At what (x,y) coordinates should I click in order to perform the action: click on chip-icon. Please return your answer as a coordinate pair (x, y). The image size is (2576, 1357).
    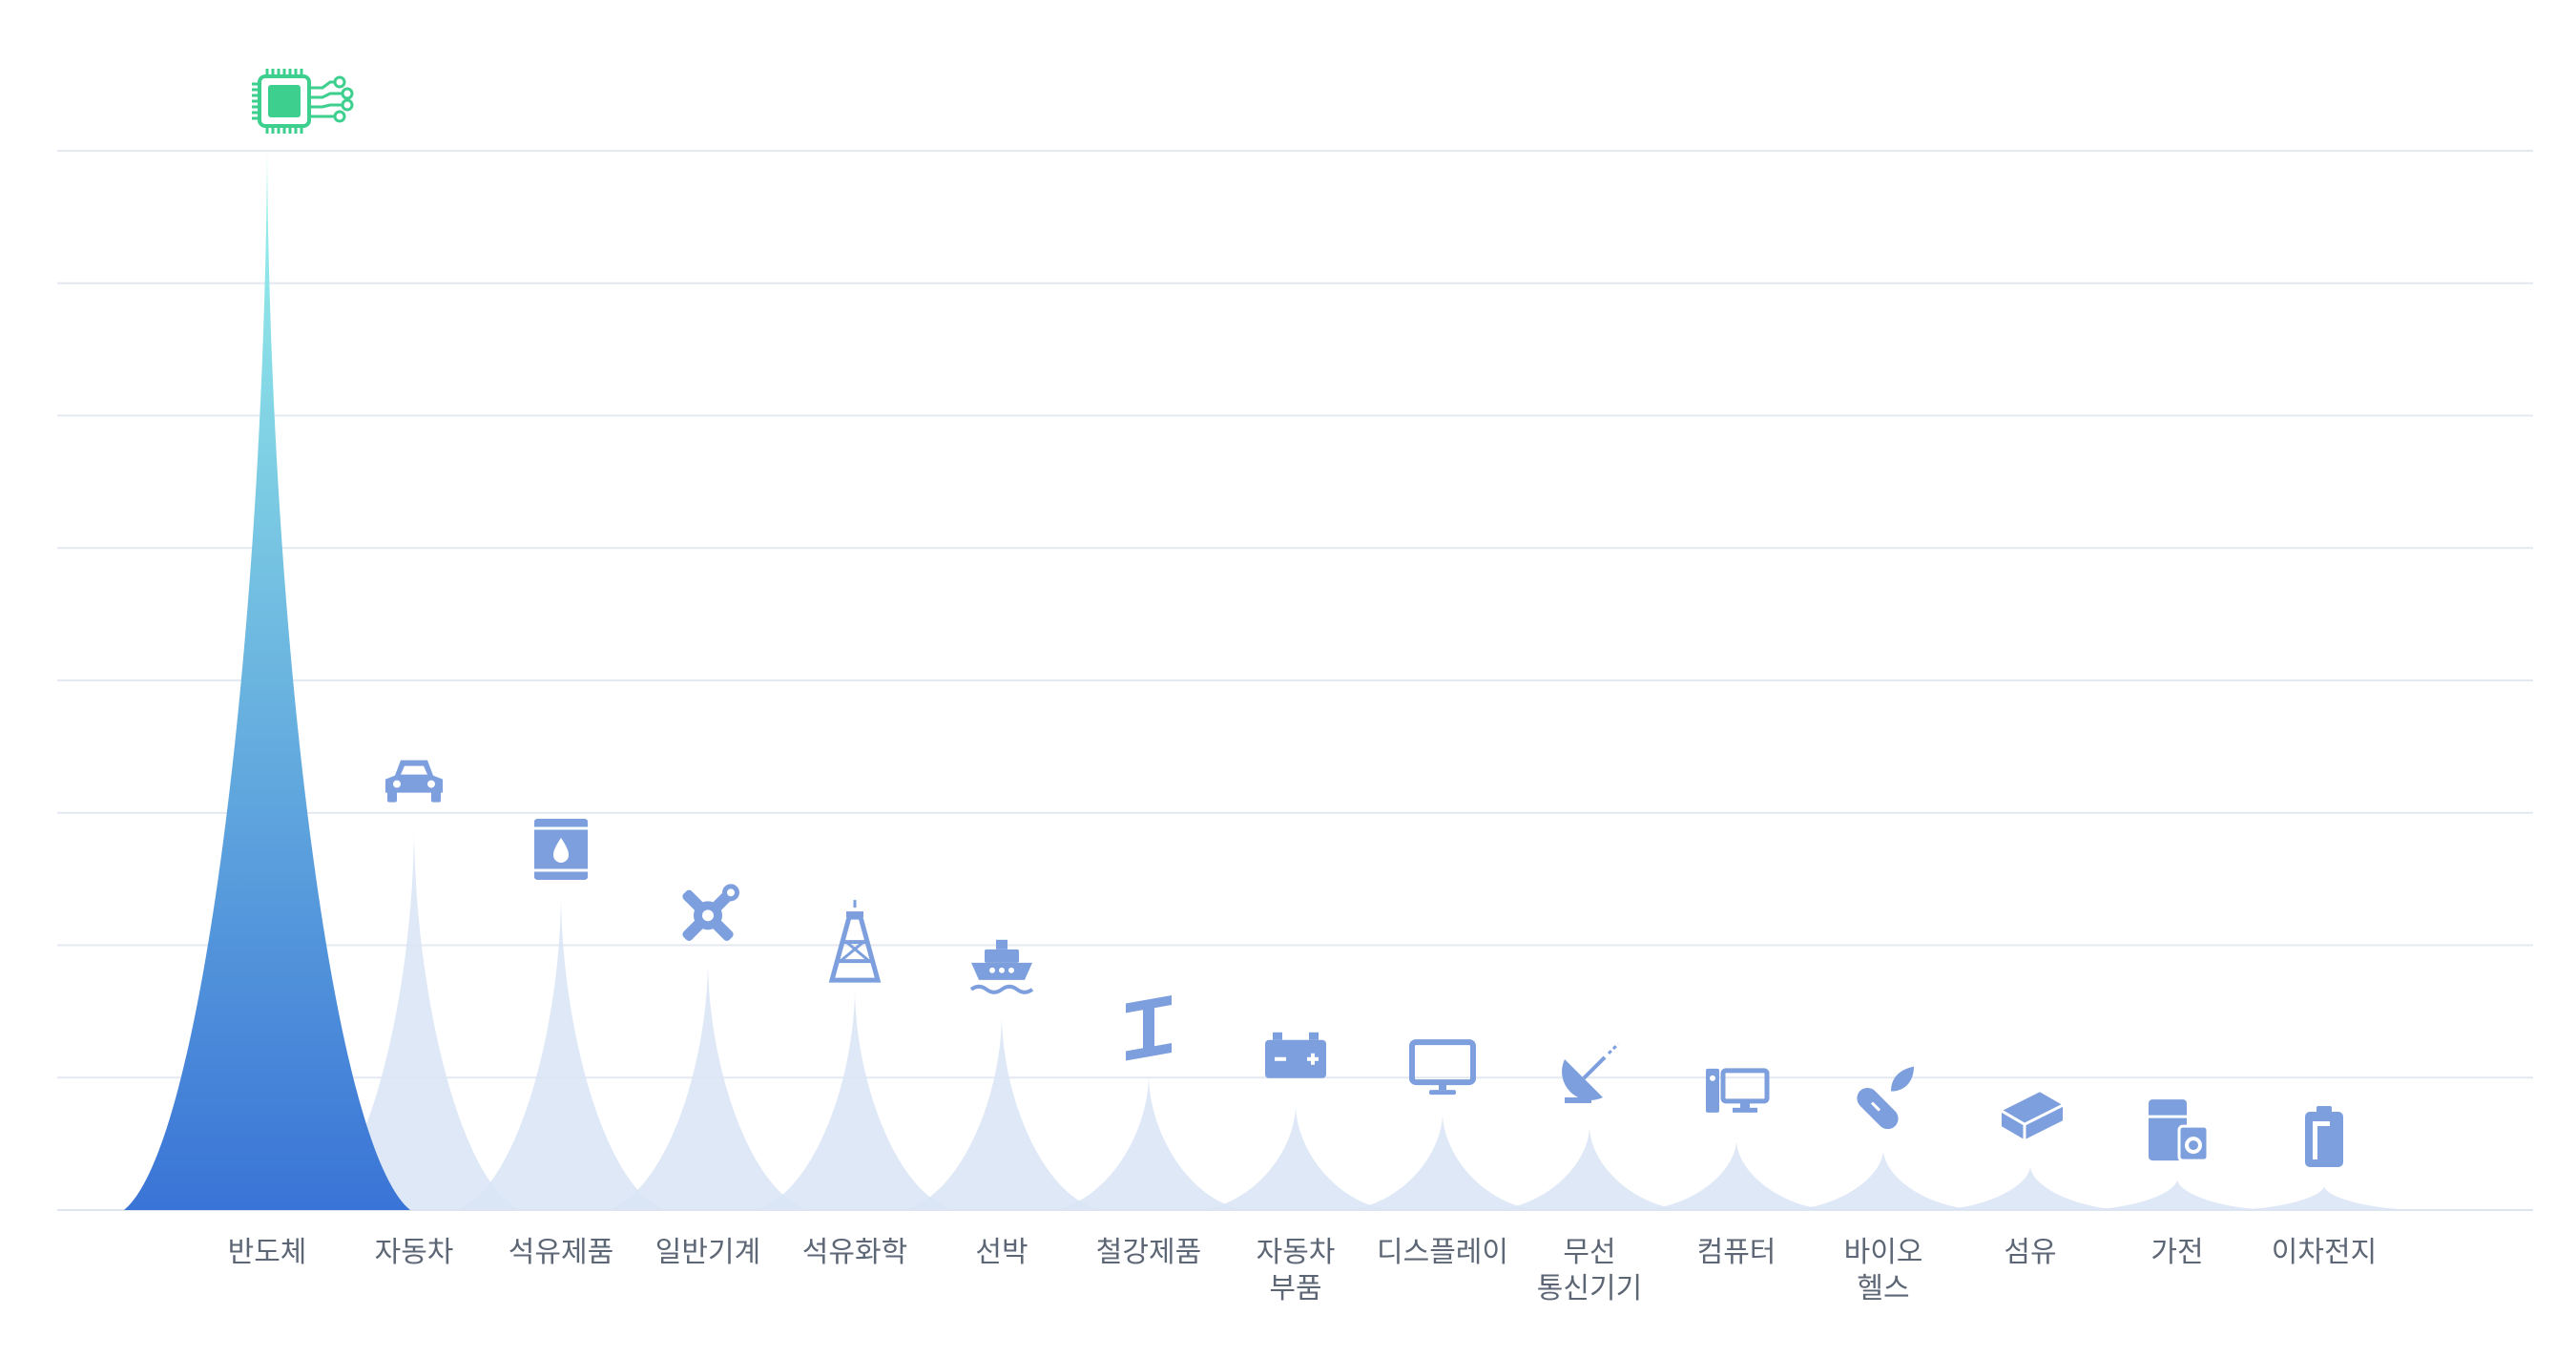
    Looking at the image, I should click on (303, 102).